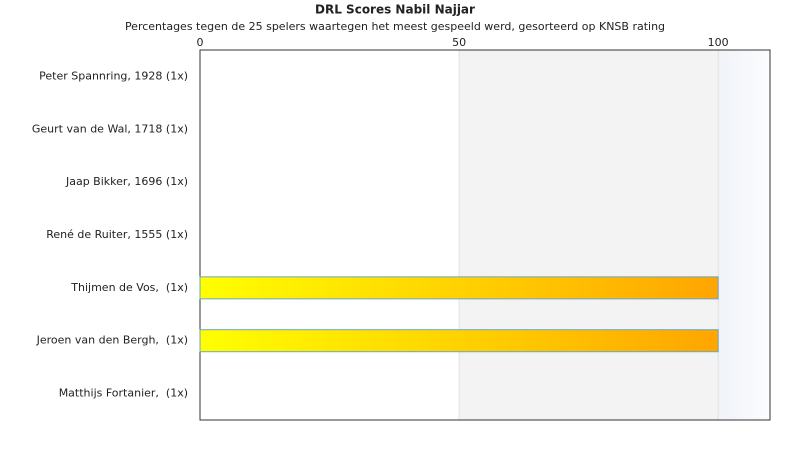 The image size is (790, 450). What do you see at coordinates (395, 10) in the screenshot?
I see `chart-title: DRL Scores Nabil Najjar` at bounding box center [395, 10].